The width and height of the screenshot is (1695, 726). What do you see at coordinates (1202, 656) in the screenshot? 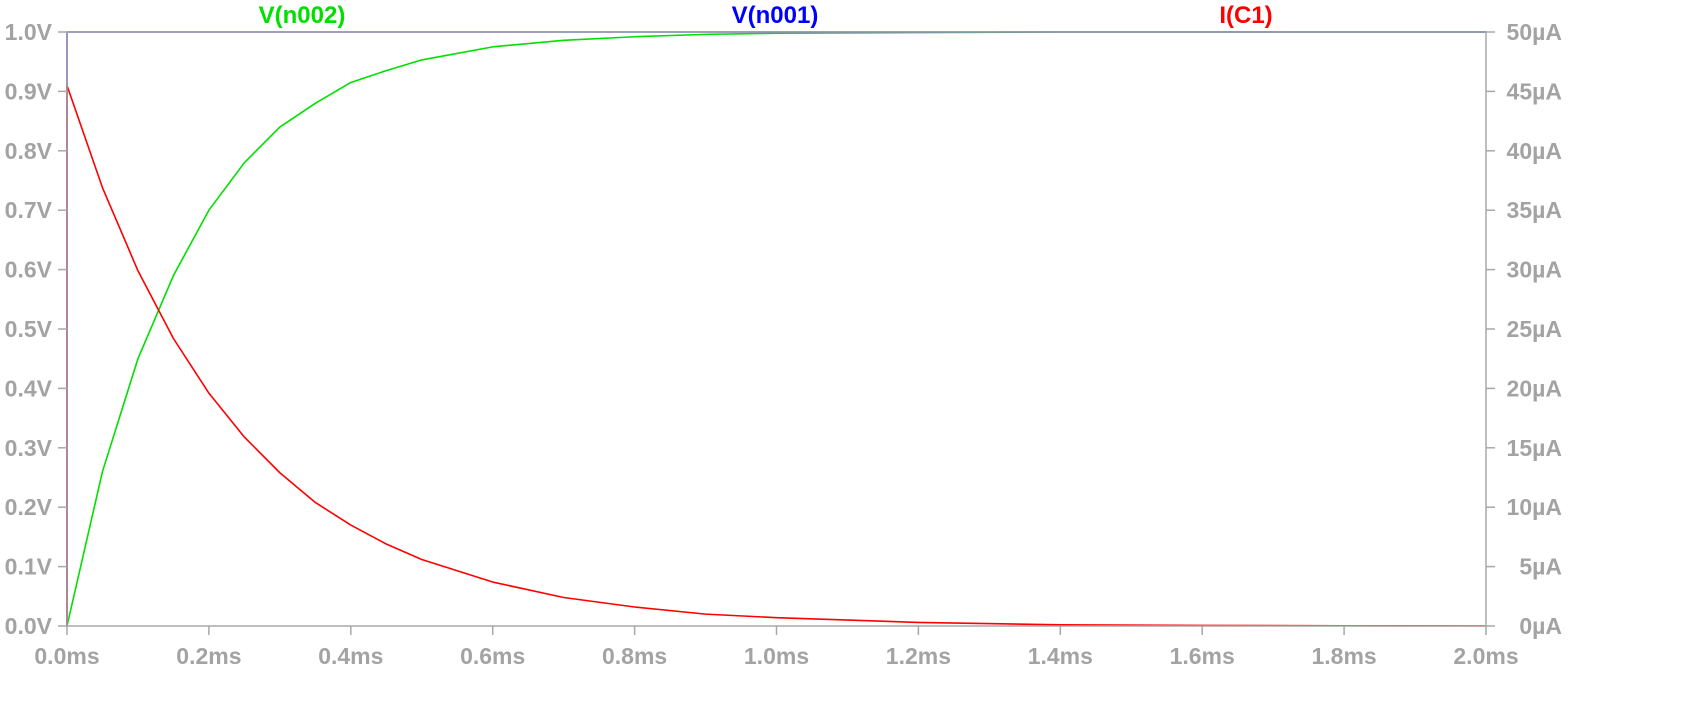
I see `x-tick-label: 1.6ms` at bounding box center [1202, 656].